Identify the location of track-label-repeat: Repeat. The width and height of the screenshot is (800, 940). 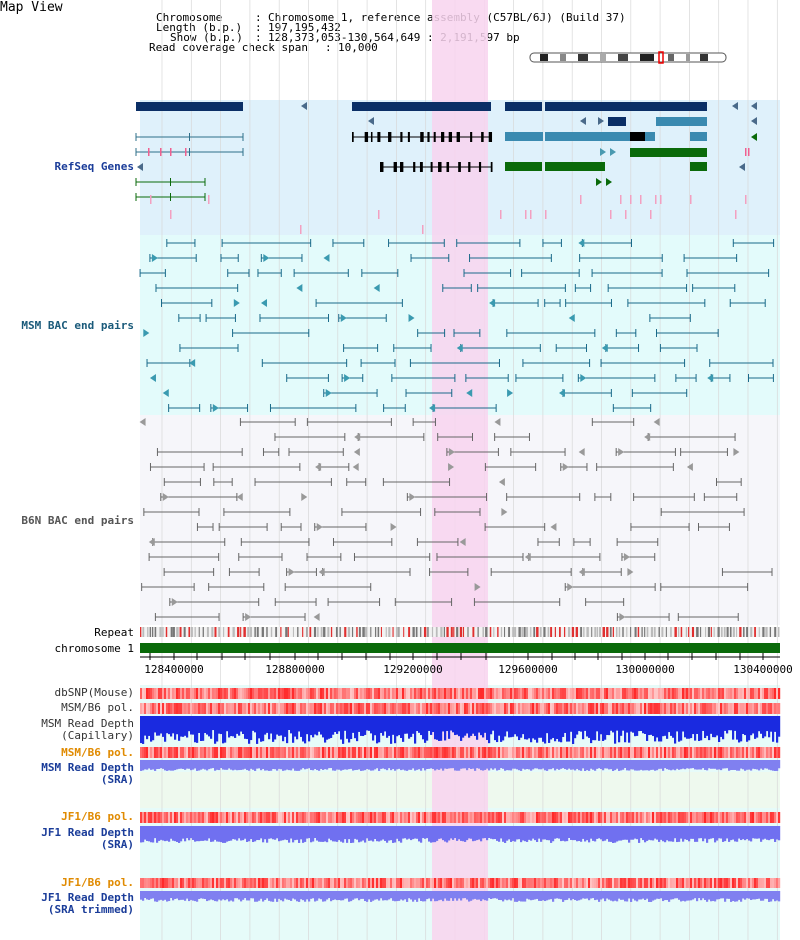
(114, 632).